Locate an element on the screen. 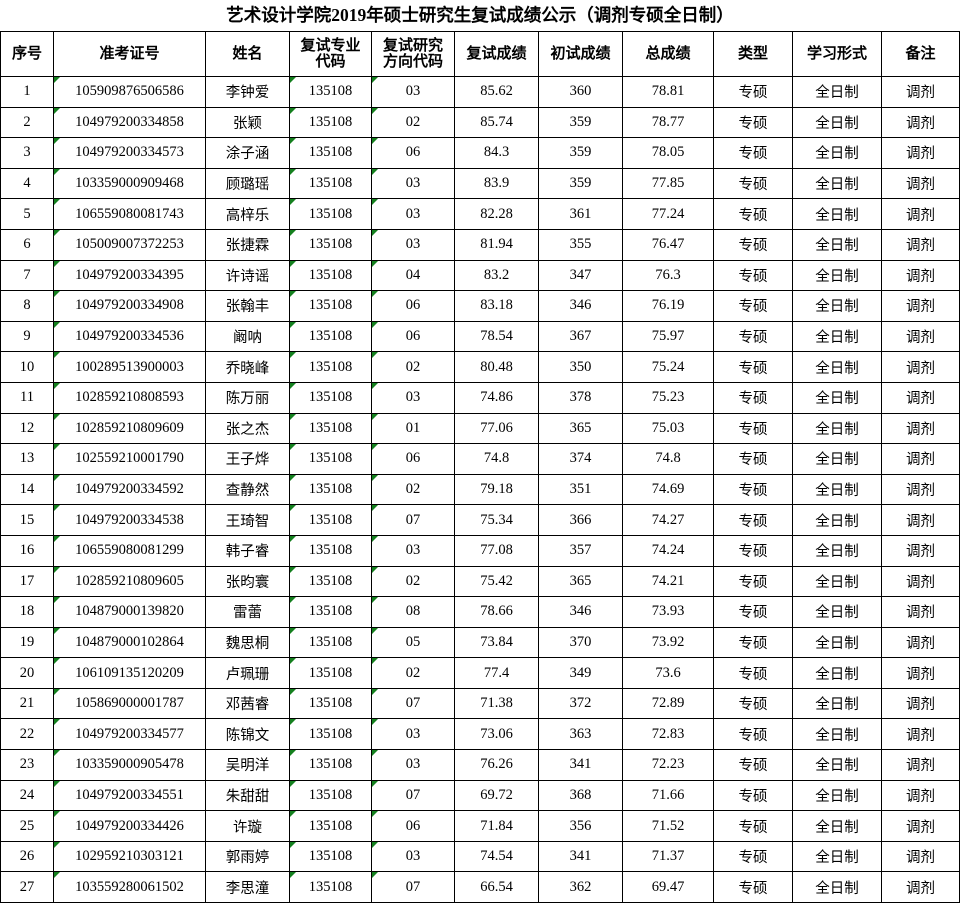  cell-name: 郭雨婷 is located at coordinates (247, 856).